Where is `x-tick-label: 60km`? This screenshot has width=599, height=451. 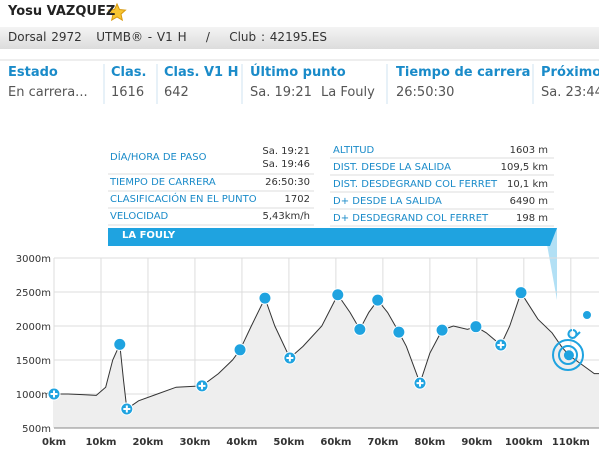
x-tick-label: 60km is located at coordinates (335, 442).